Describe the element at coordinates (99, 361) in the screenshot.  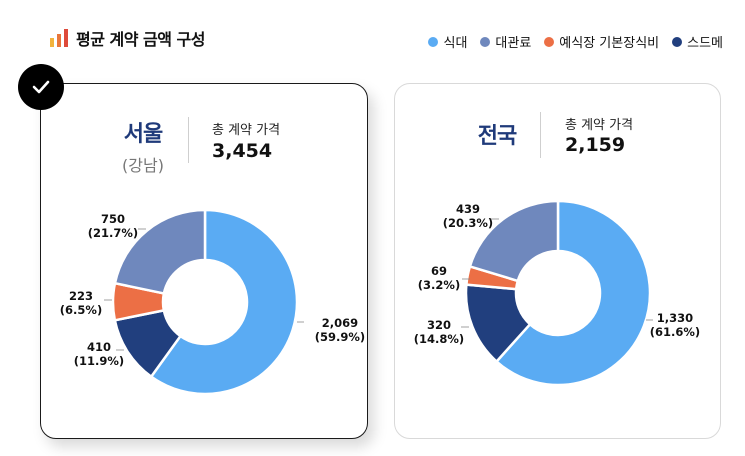
I see `data-label-percent: (11.9%)` at that location.